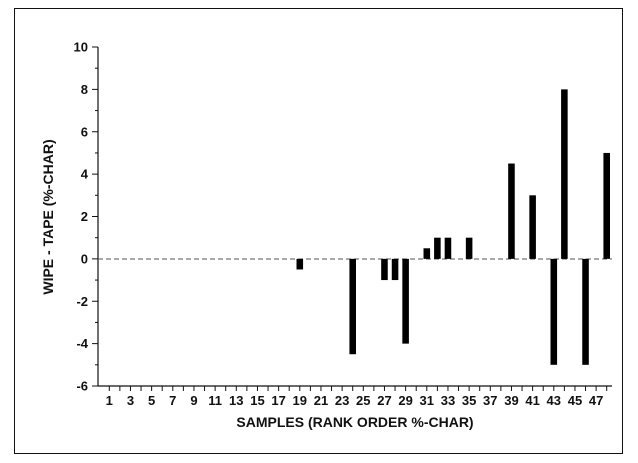  What do you see at coordinates (82, 343) in the screenshot?
I see `y-tick-label: -4` at bounding box center [82, 343].